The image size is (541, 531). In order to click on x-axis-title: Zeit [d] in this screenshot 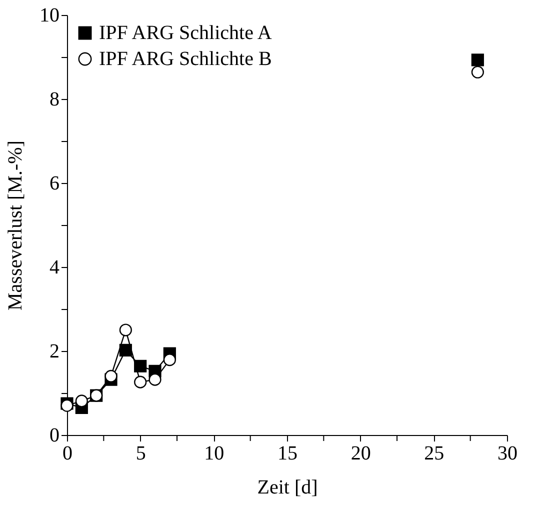, I will do `click(287, 487)`.